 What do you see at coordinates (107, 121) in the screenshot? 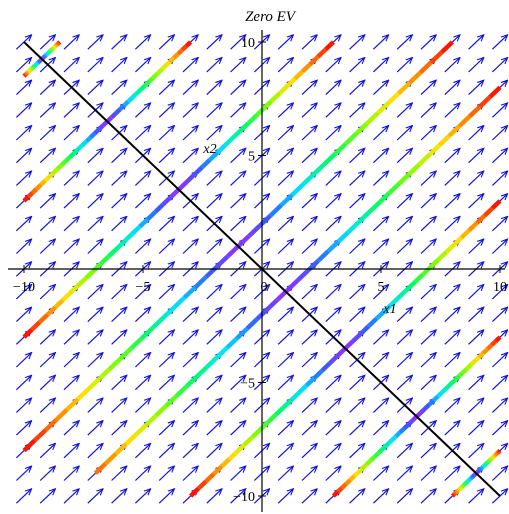
I see `trajectory` at bounding box center [107, 121].